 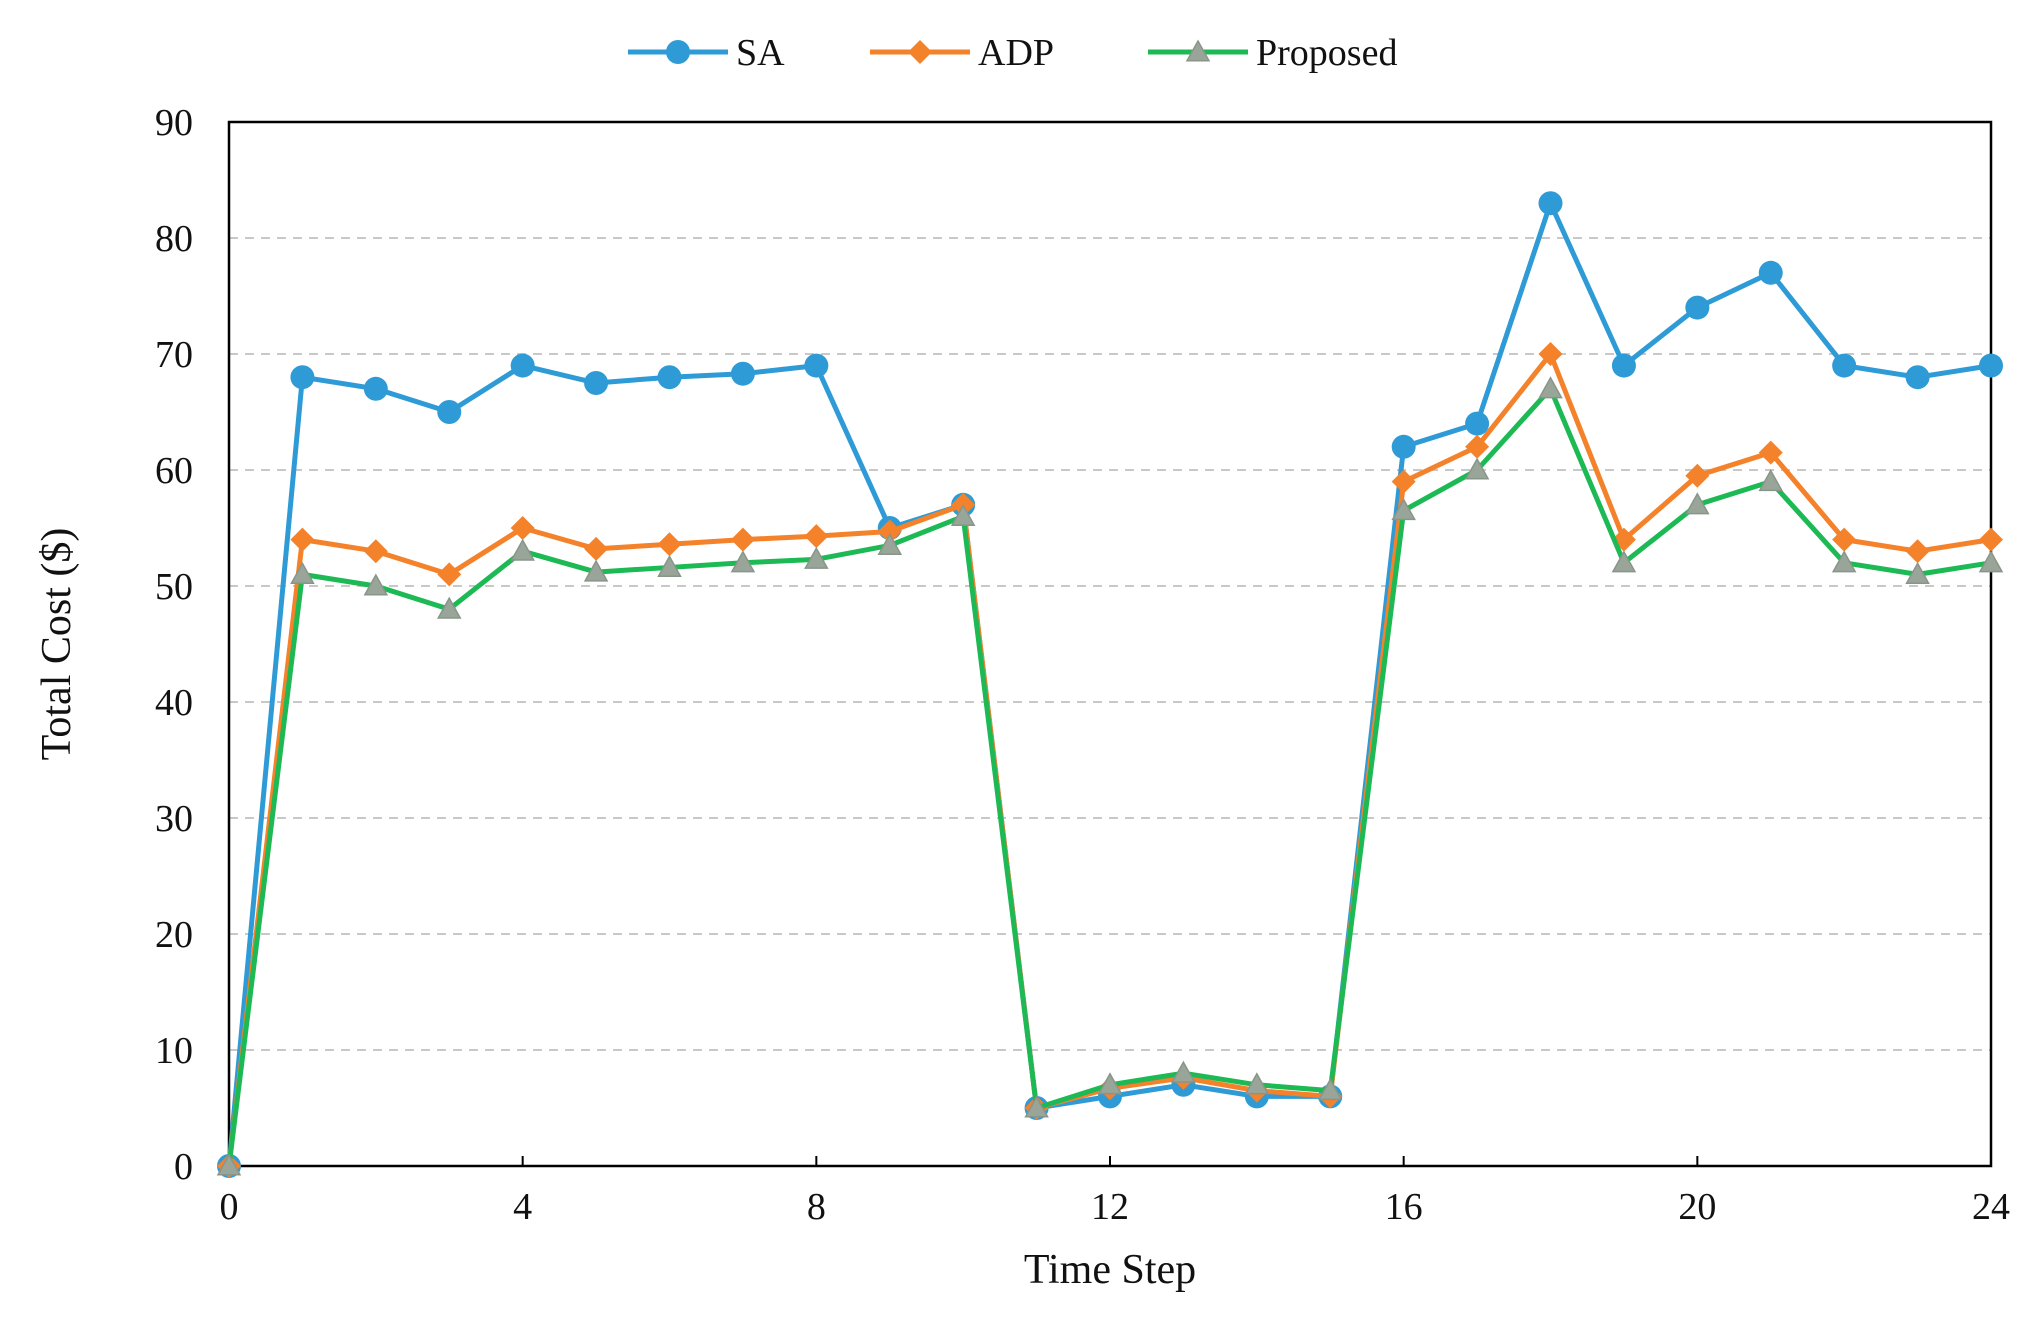 I want to click on y-tick-label: 0, so click(x=183, y=1167).